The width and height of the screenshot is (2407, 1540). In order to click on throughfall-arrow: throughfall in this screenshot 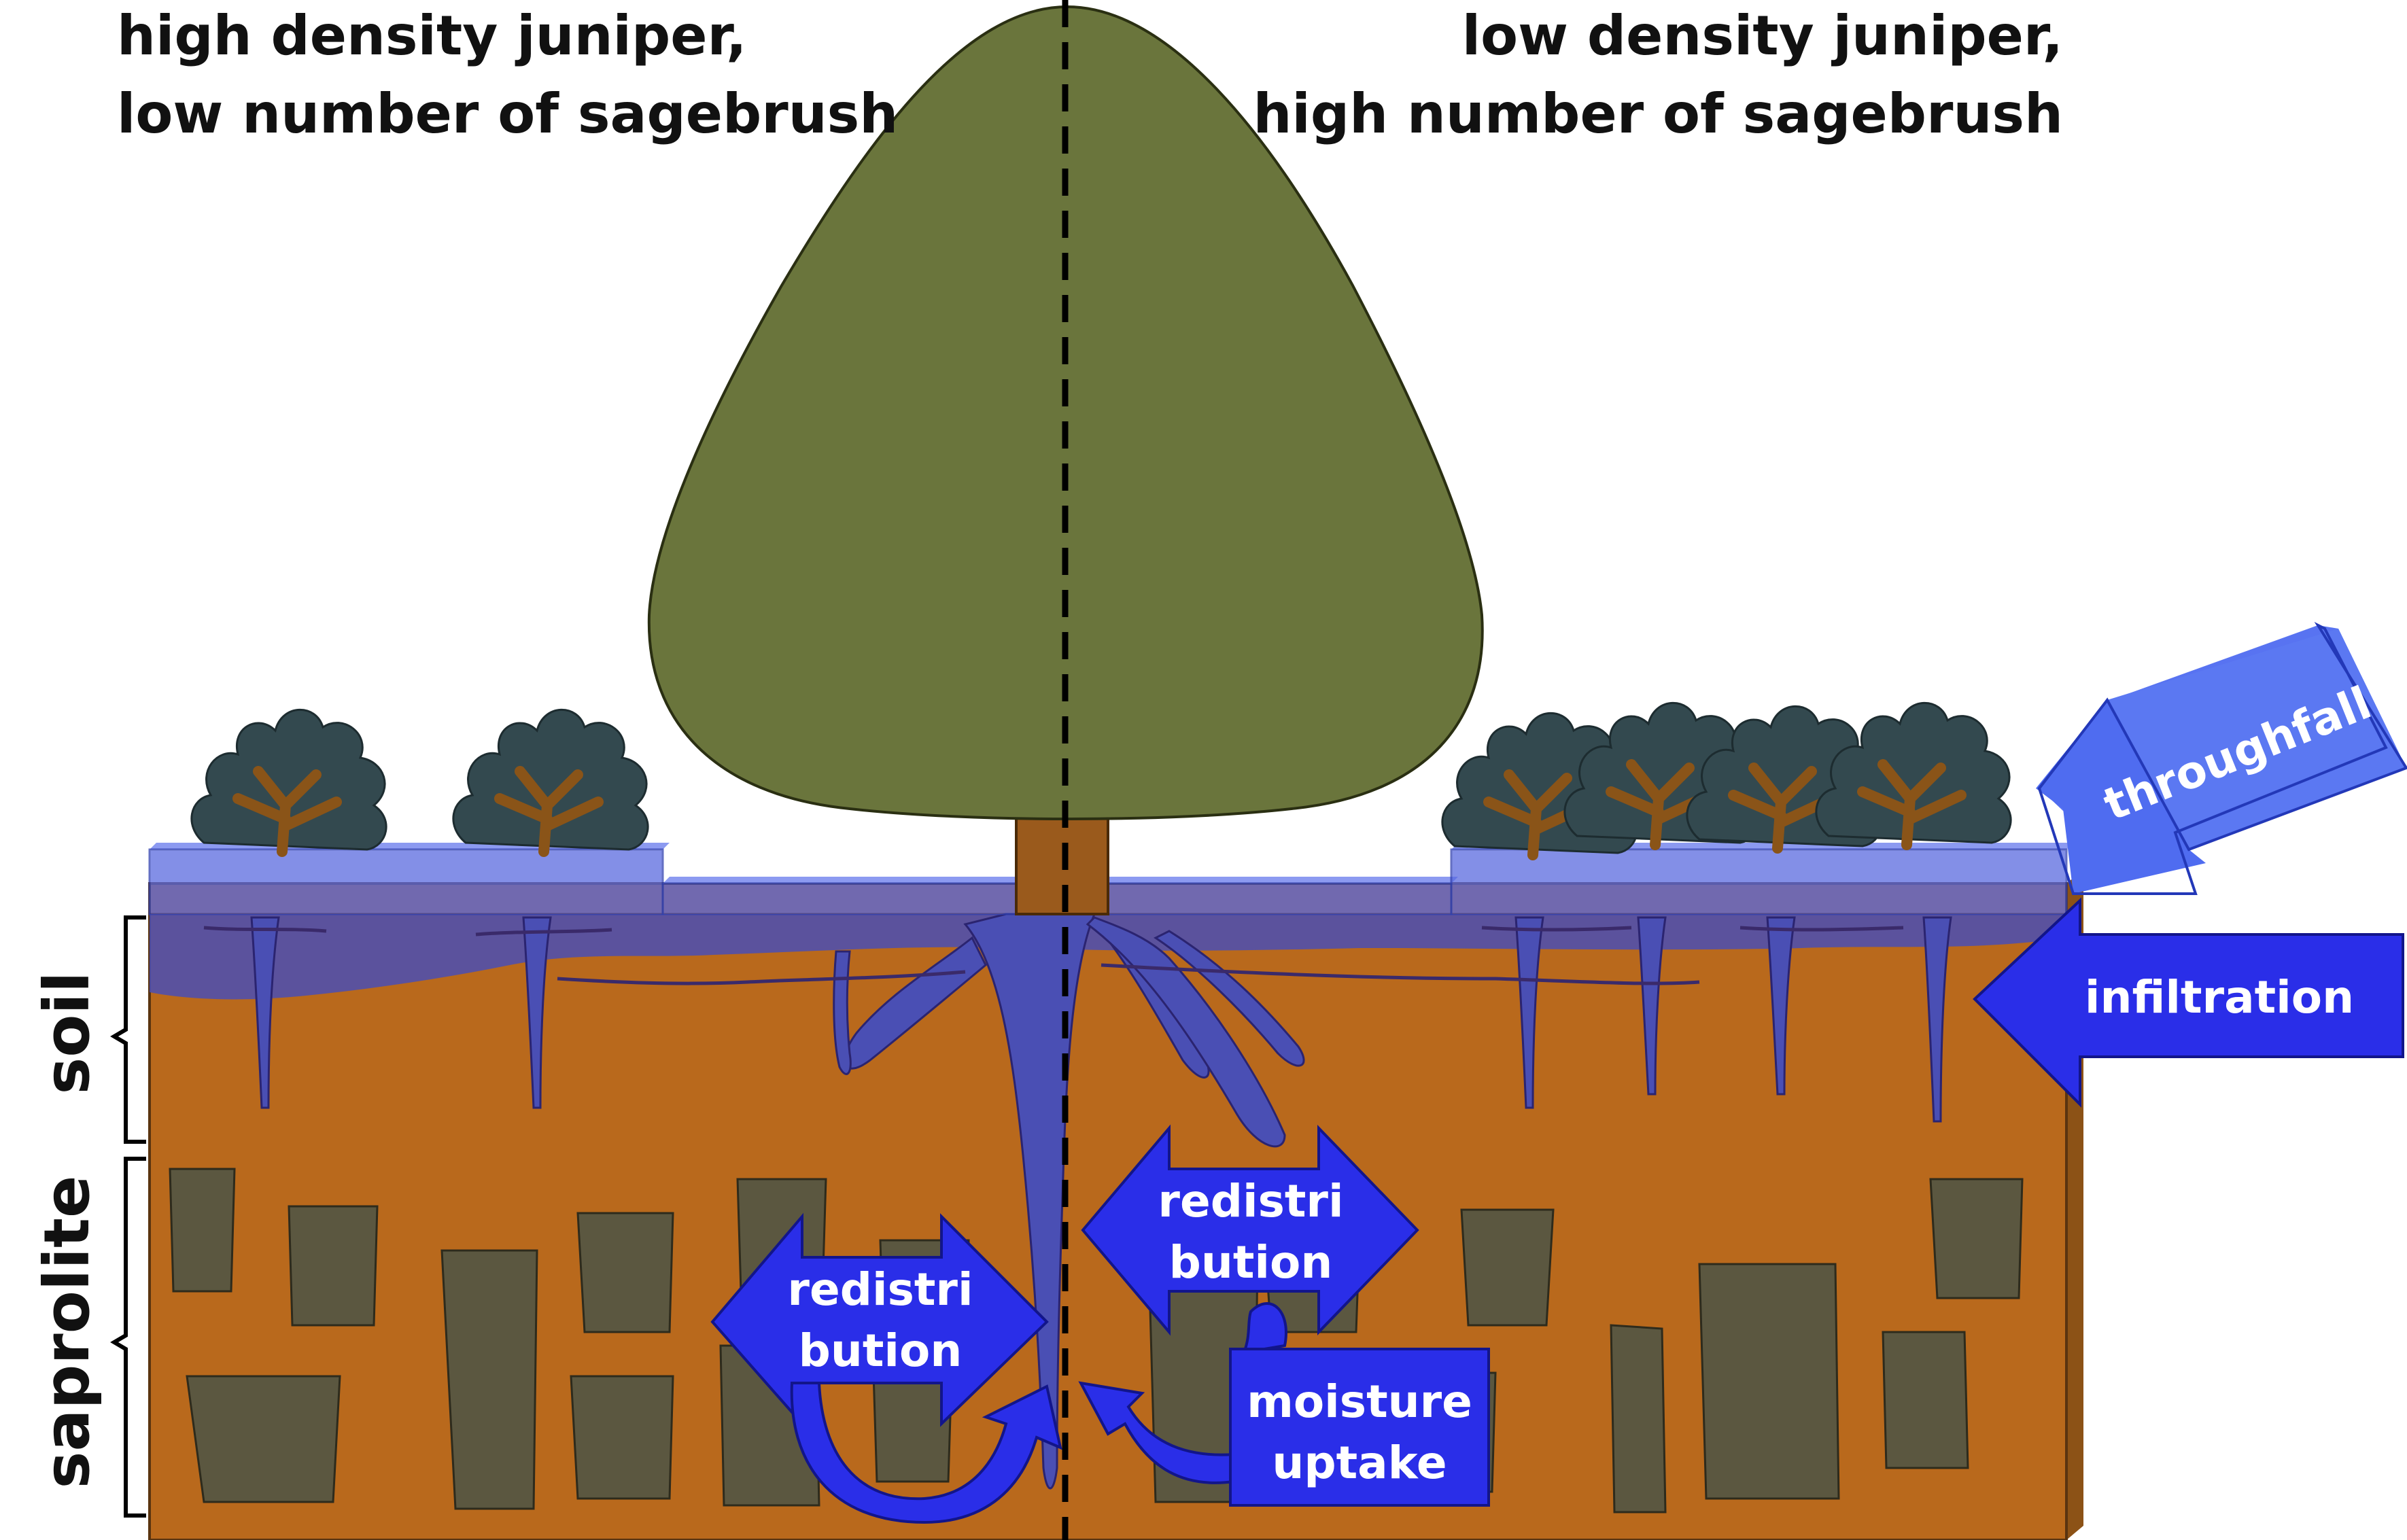, I will do `click(2221, 758)`.